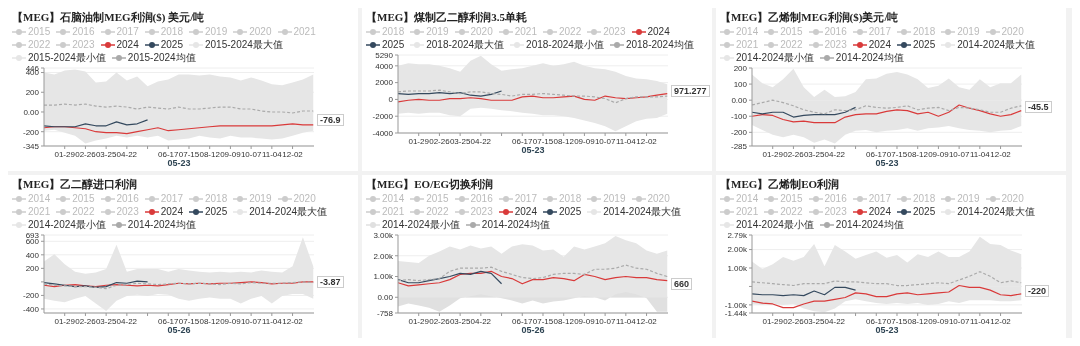 This screenshot has width=1080, height=346. I want to click on annotation: 660, so click(682, 283).